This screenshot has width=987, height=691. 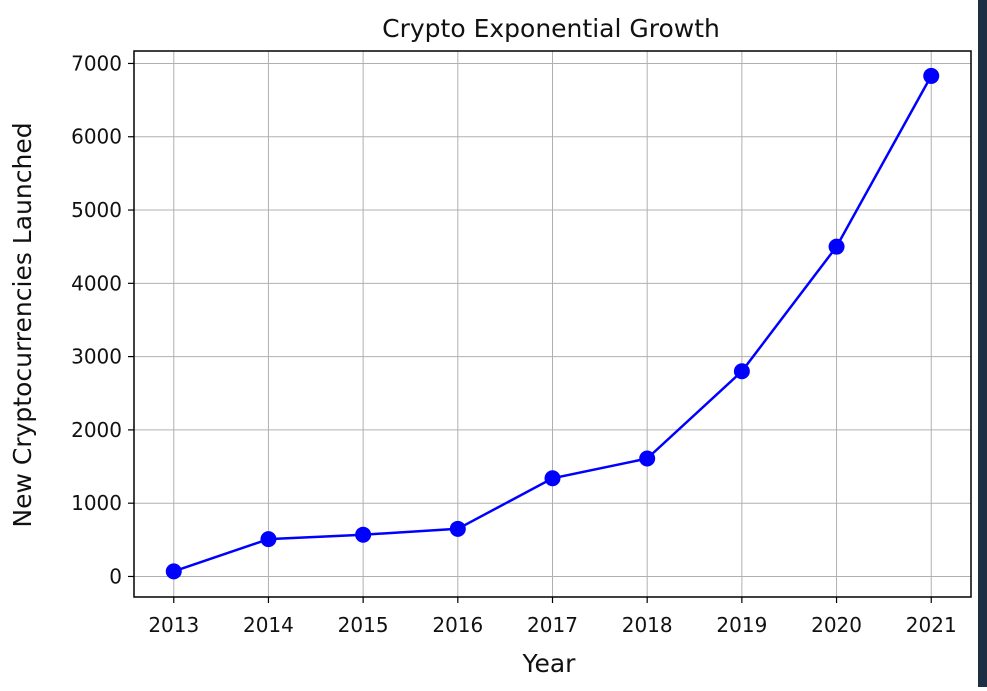 What do you see at coordinates (22, 324) in the screenshot?
I see `y-axis-label: New Cryptocurrencies Launched` at bounding box center [22, 324].